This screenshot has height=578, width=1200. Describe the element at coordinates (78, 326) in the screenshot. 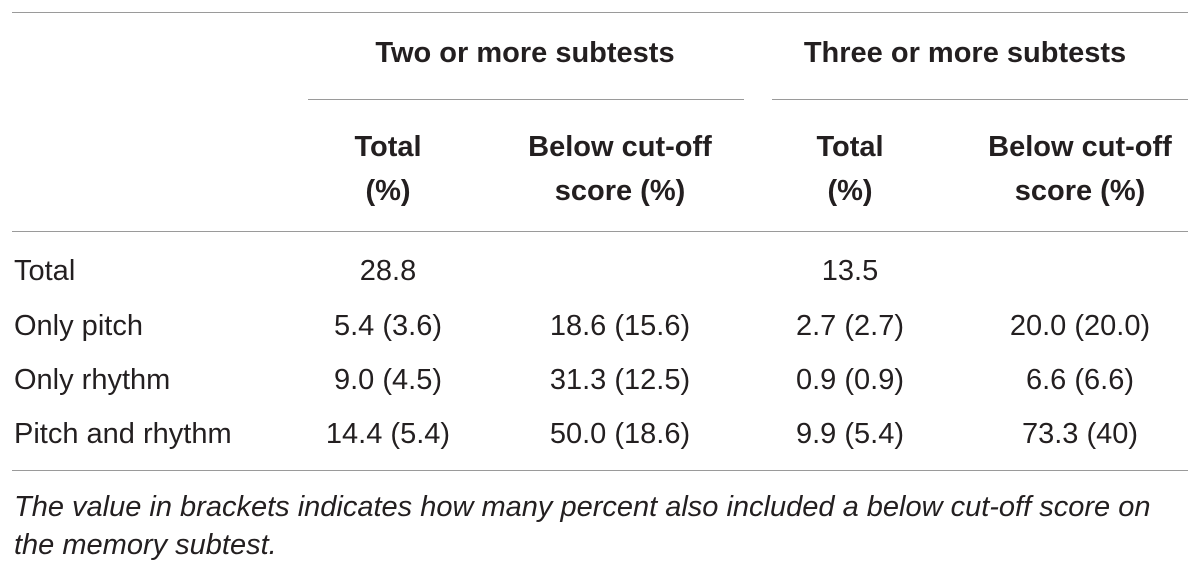

I see `row-label: Only pitch` at that location.